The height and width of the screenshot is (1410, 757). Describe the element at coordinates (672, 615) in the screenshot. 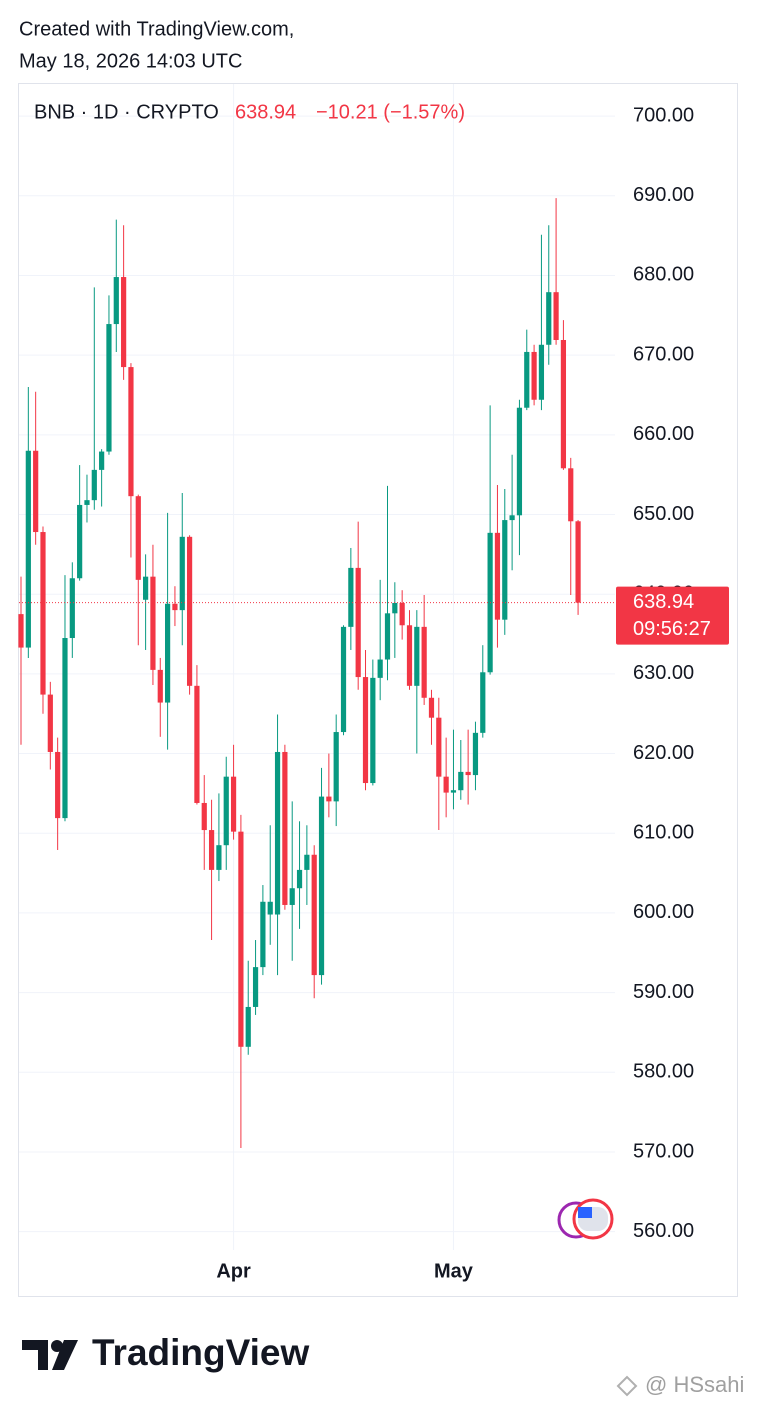

I see `last-price-badge` at that location.